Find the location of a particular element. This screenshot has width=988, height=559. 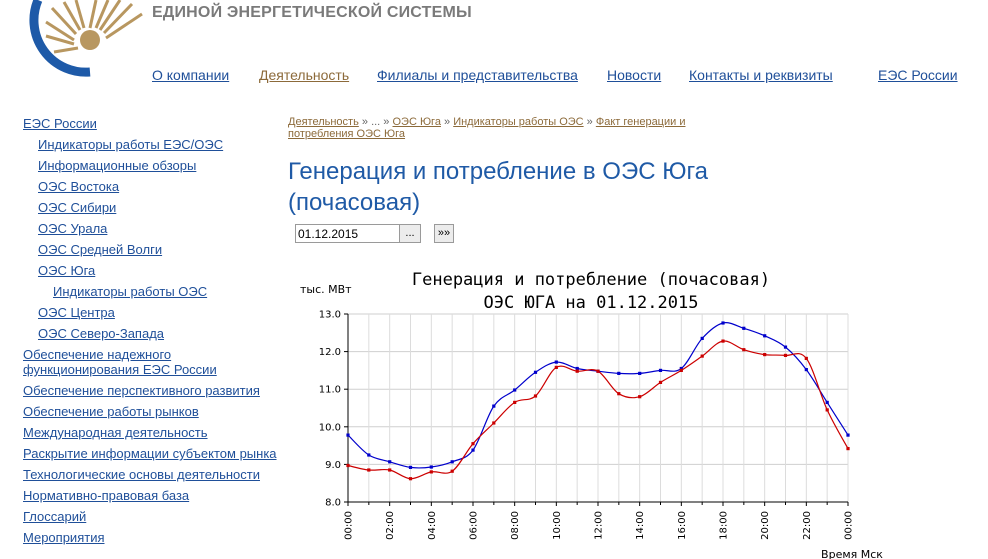

breadcrumb-item: Факт генерации и потребления ОЭС Юга is located at coordinates (487, 128).